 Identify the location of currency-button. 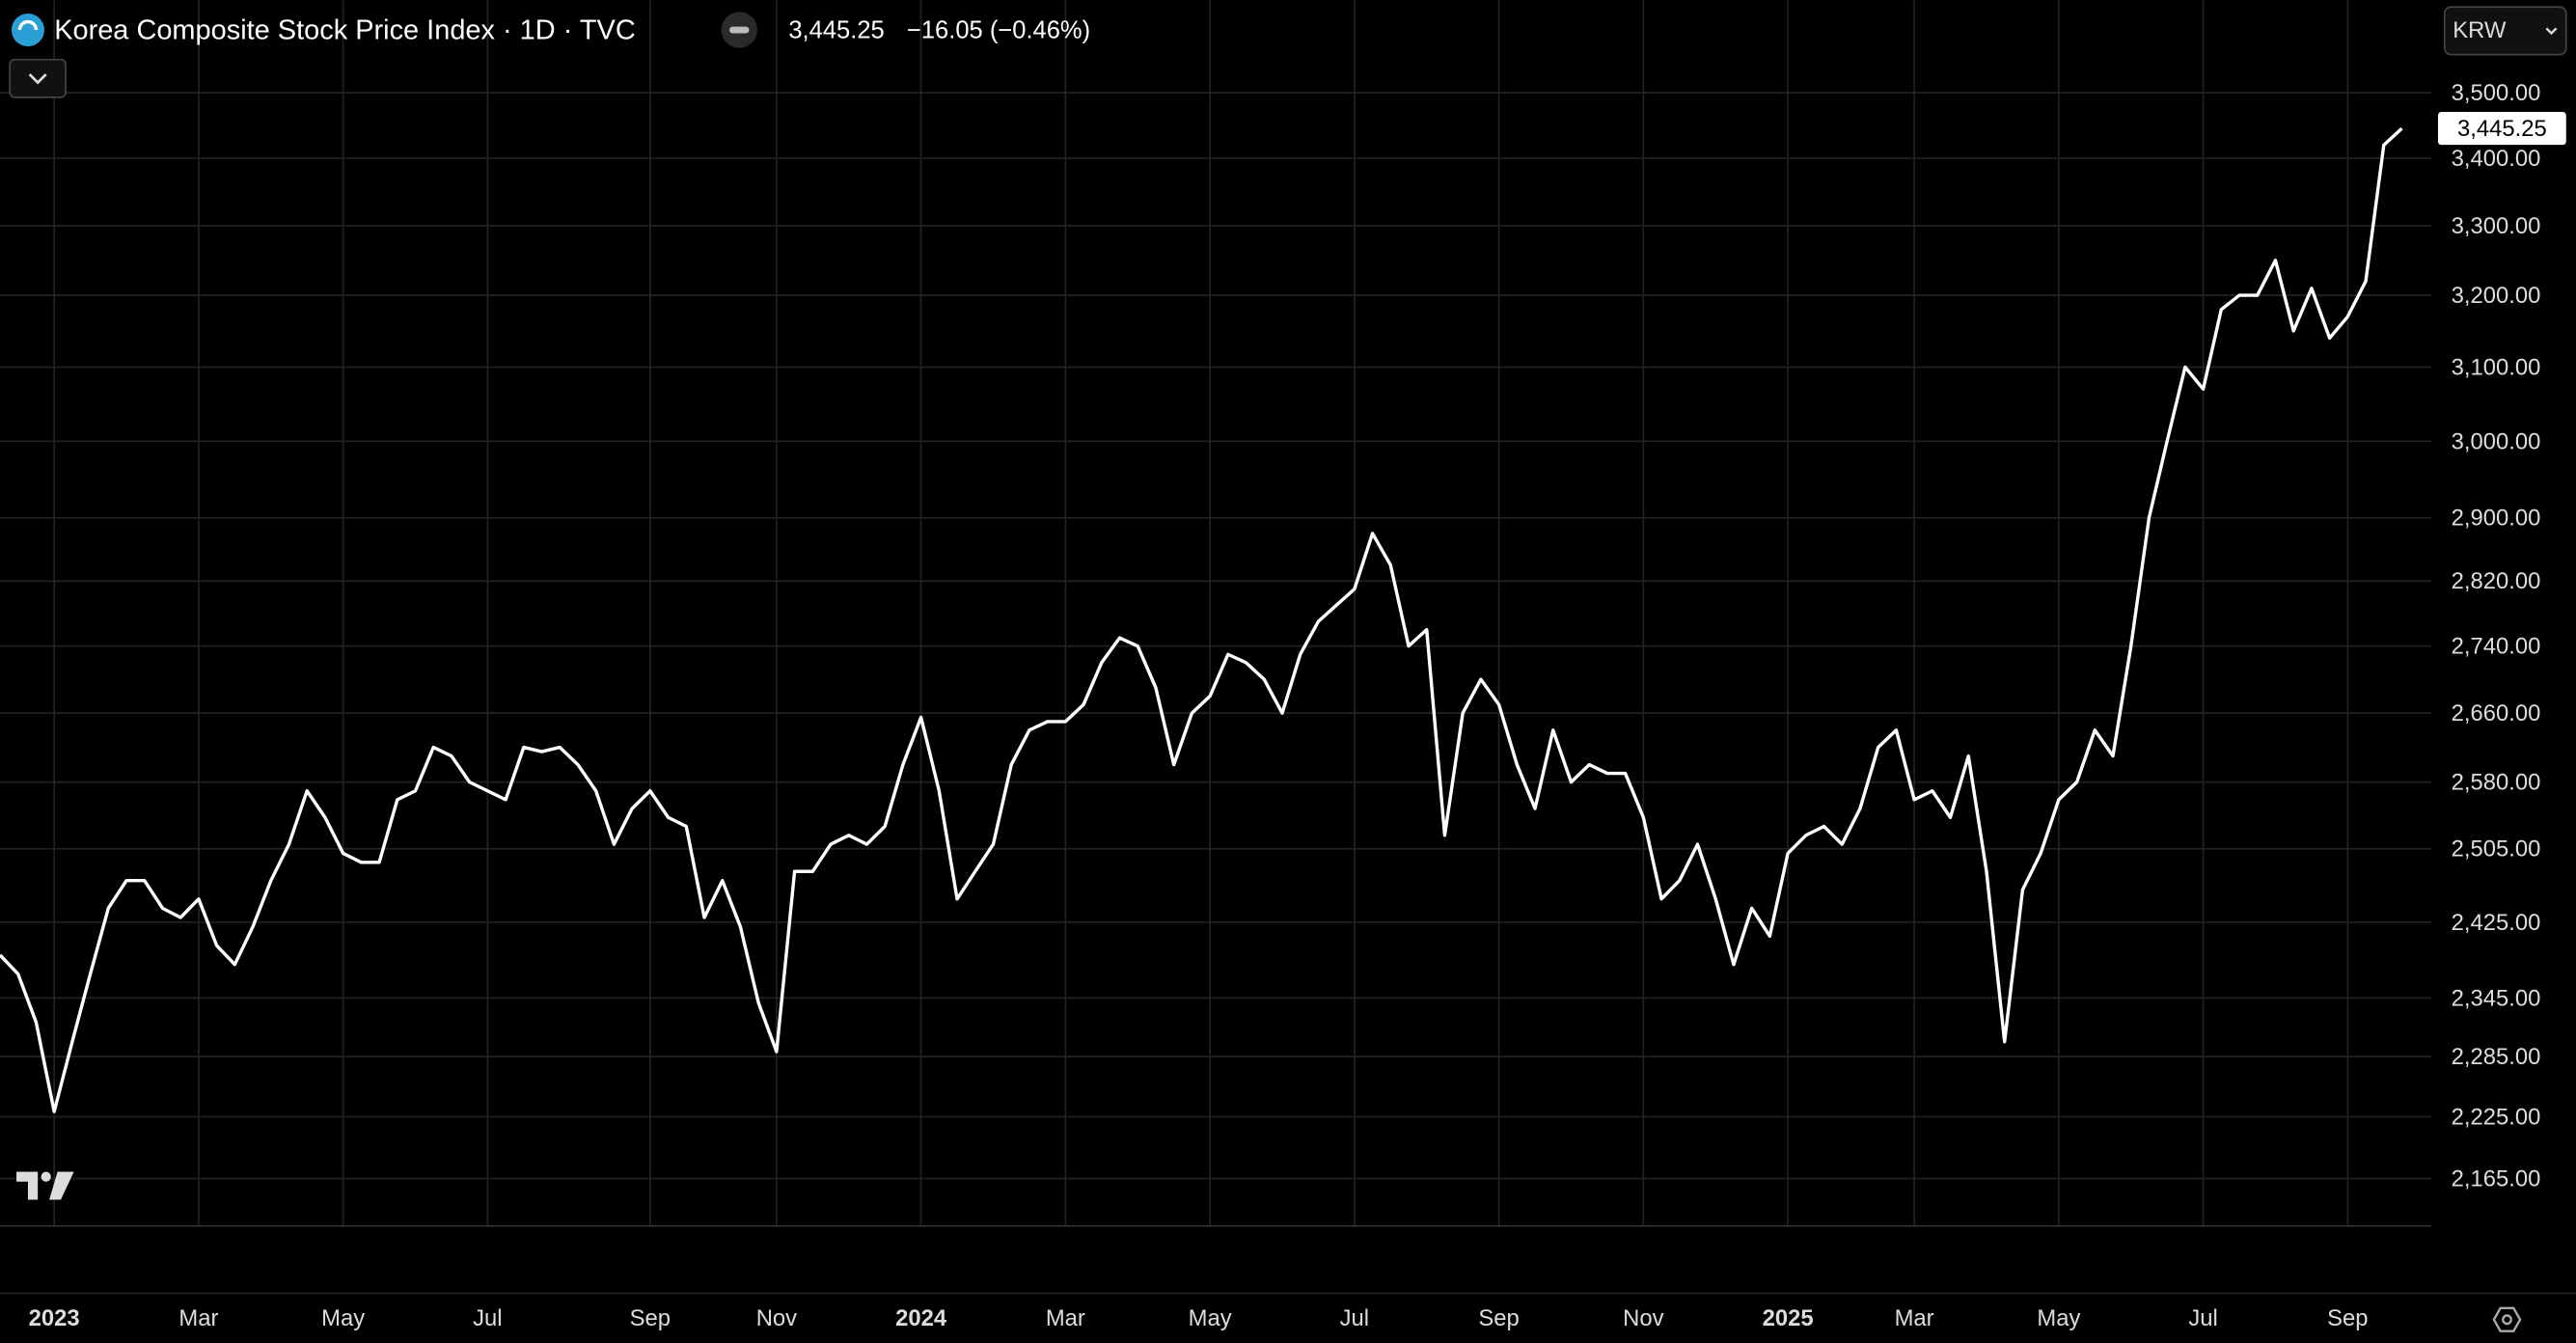
(2505, 31).